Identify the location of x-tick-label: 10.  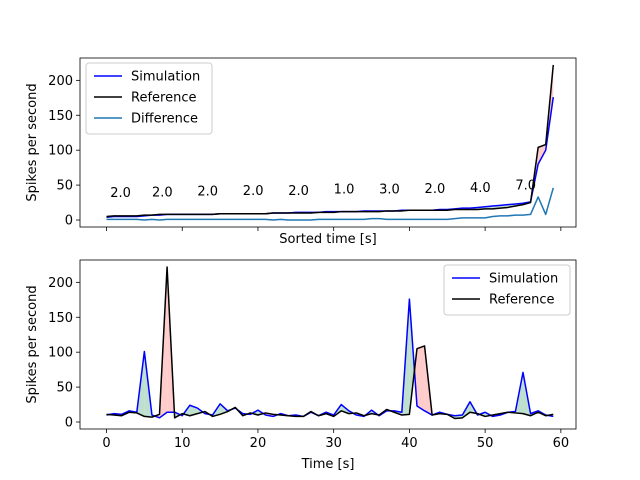
(182, 443).